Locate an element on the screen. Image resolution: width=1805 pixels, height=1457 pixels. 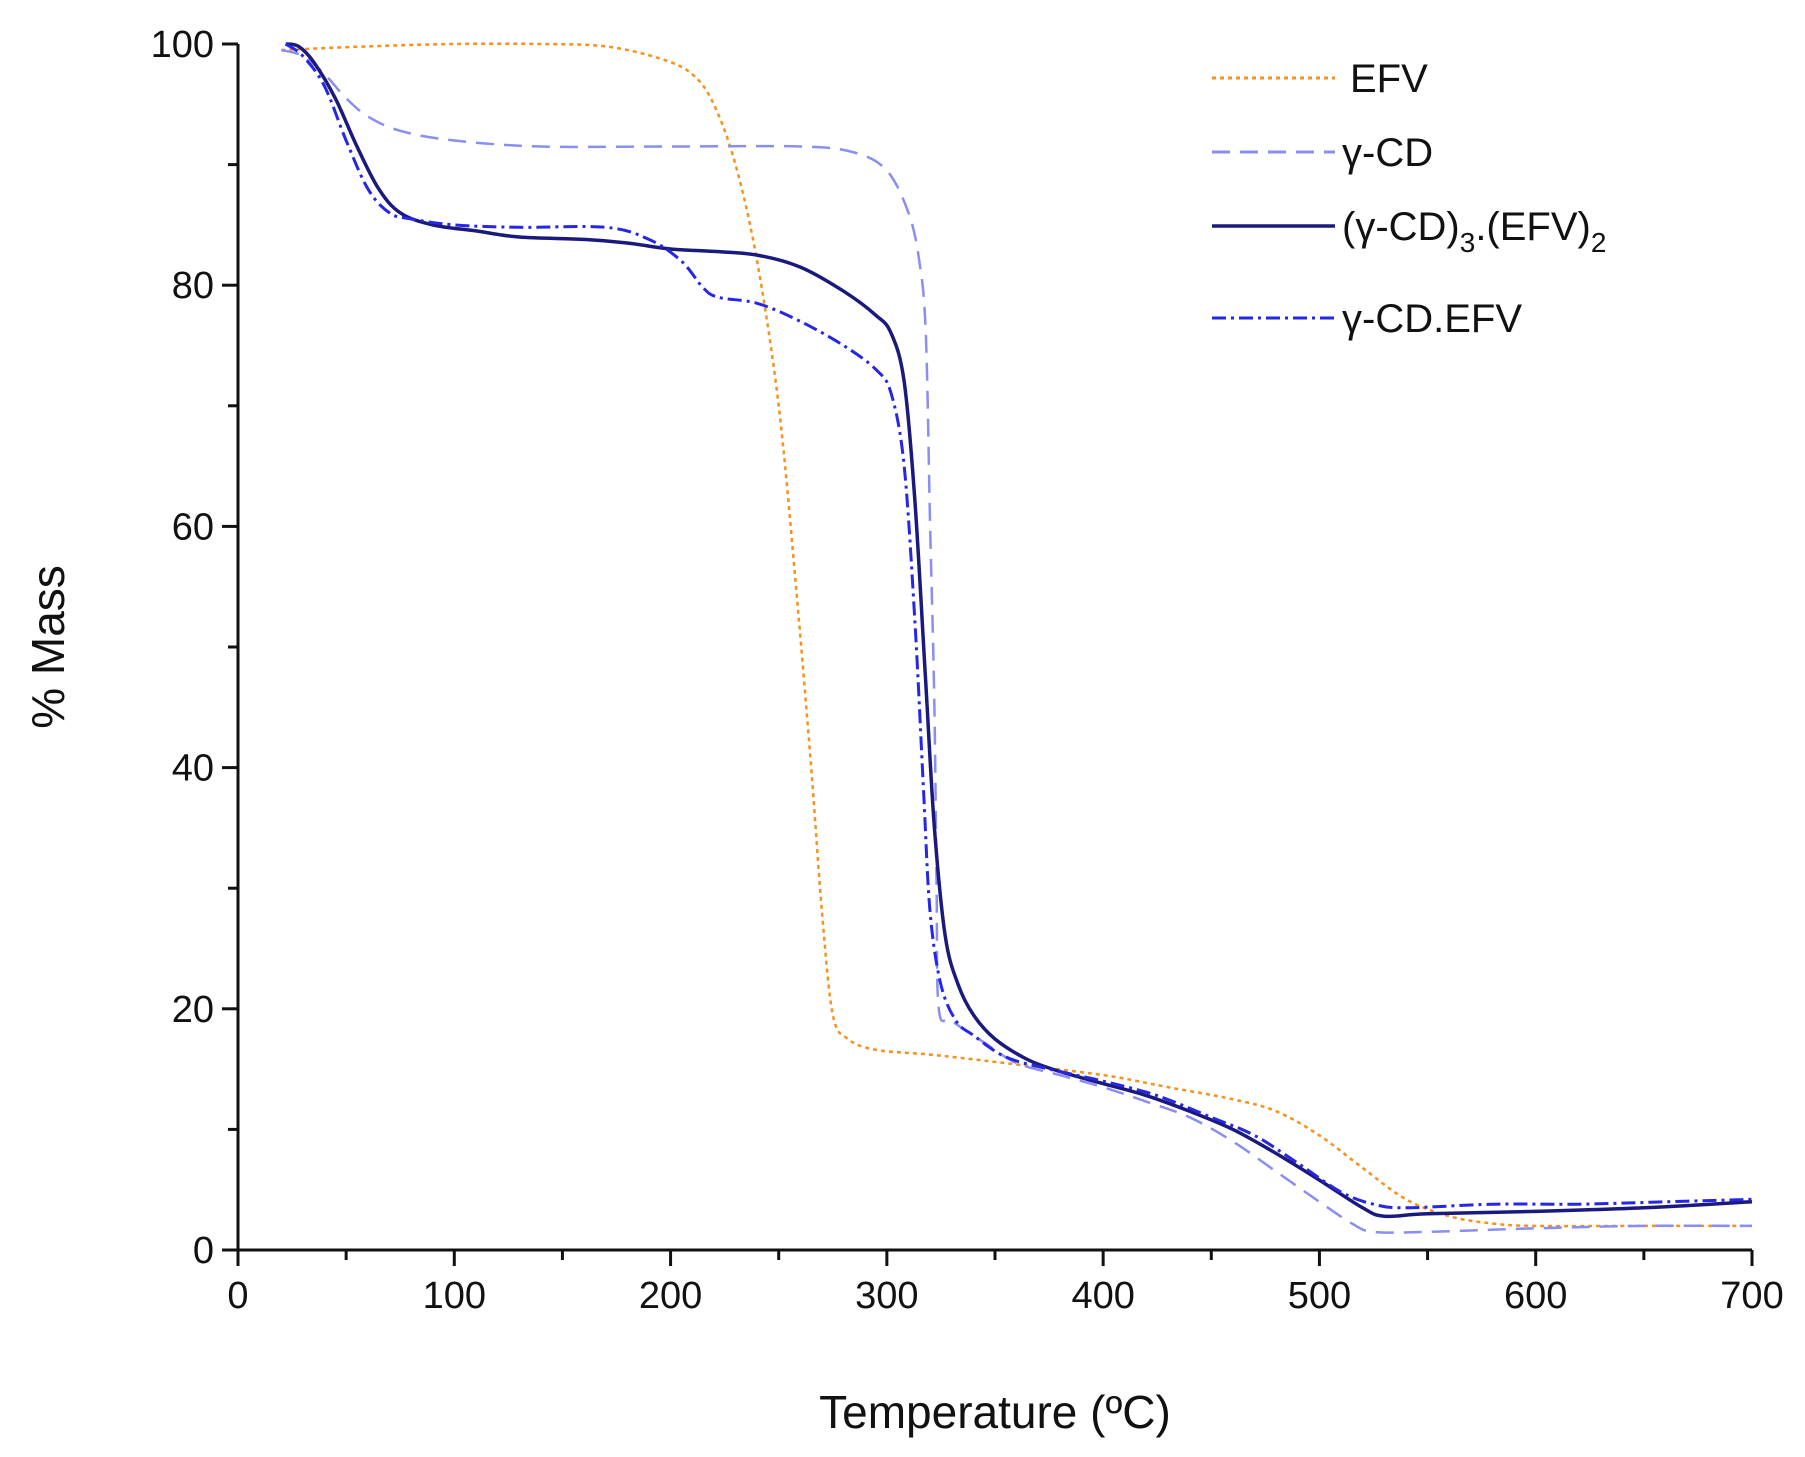
x-tick-label: 700 is located at coordinates (1751, 1296).